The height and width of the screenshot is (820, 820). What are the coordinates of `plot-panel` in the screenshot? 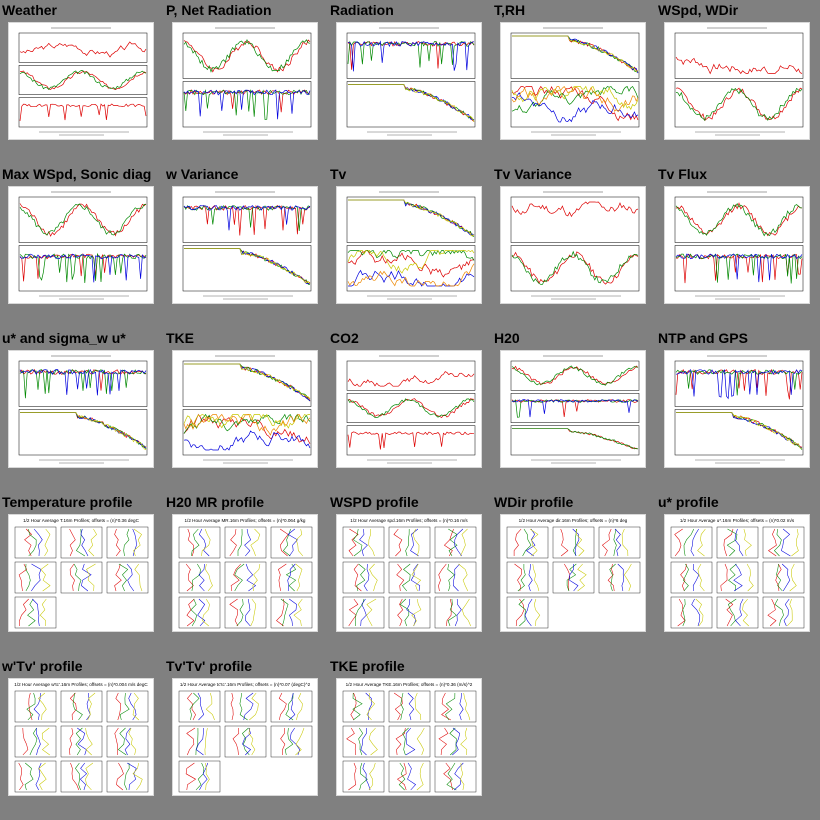 It's located at (739, 268).